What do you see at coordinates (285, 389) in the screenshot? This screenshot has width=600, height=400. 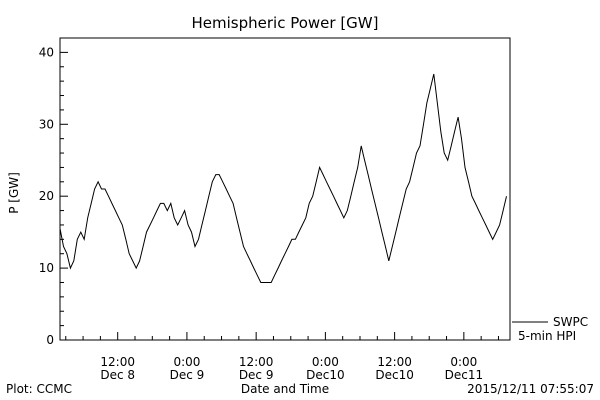 I see `x-axis-label: Date and Time` at bounding box center [285, 389].